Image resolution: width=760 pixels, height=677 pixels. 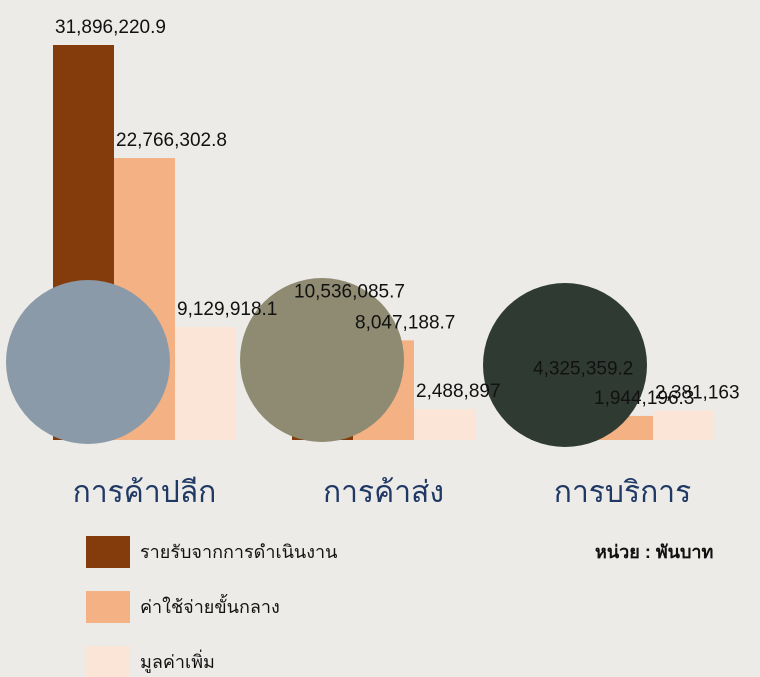 I want to click on value-label: 2,488,897, so click(x=458, y=391).